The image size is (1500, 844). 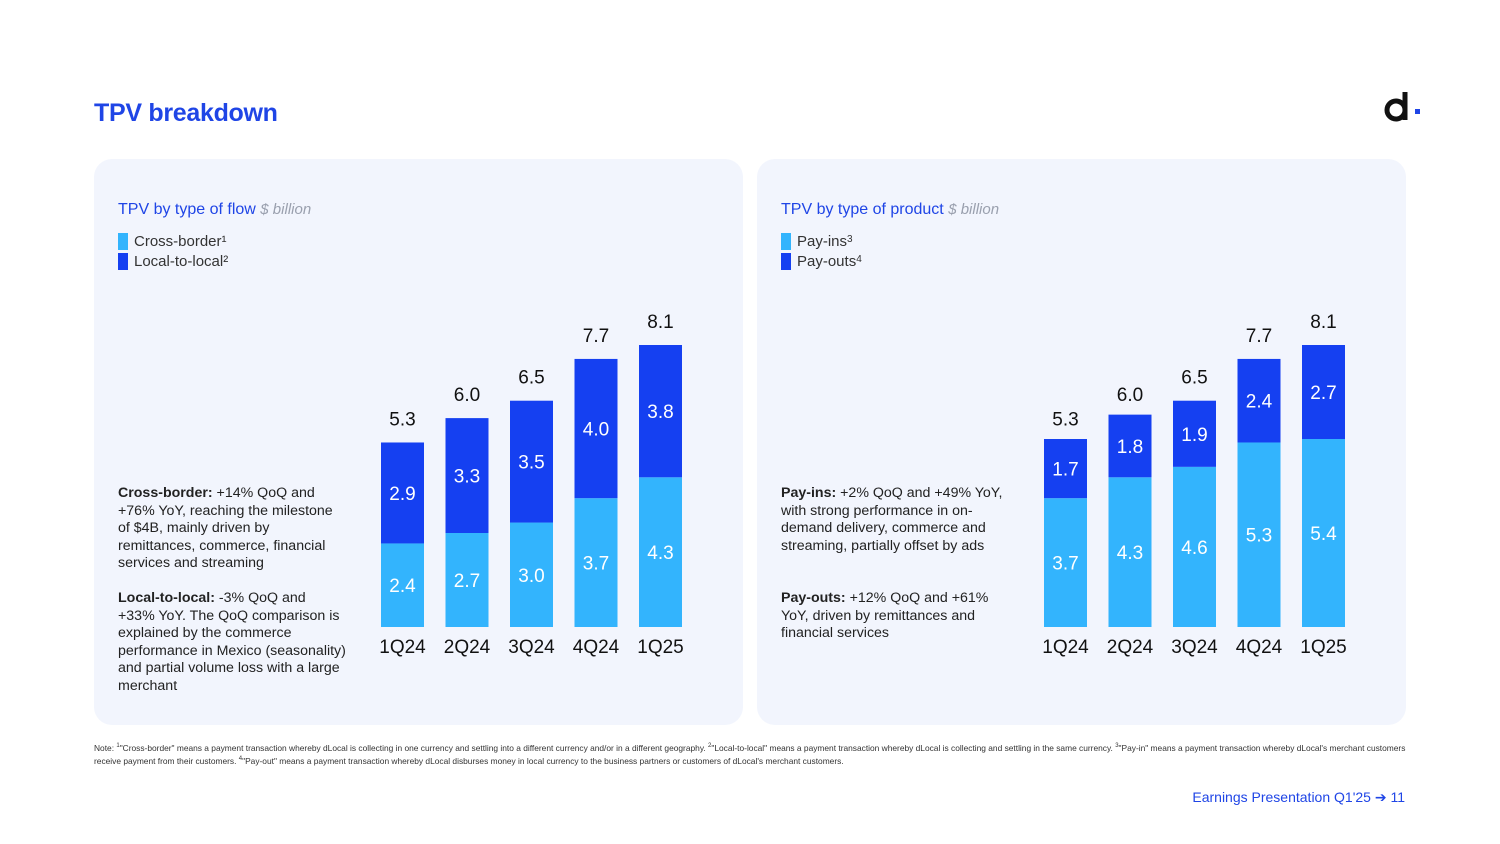 I want to click on legend-swatch-cross-border, so click(x=123, y=241).